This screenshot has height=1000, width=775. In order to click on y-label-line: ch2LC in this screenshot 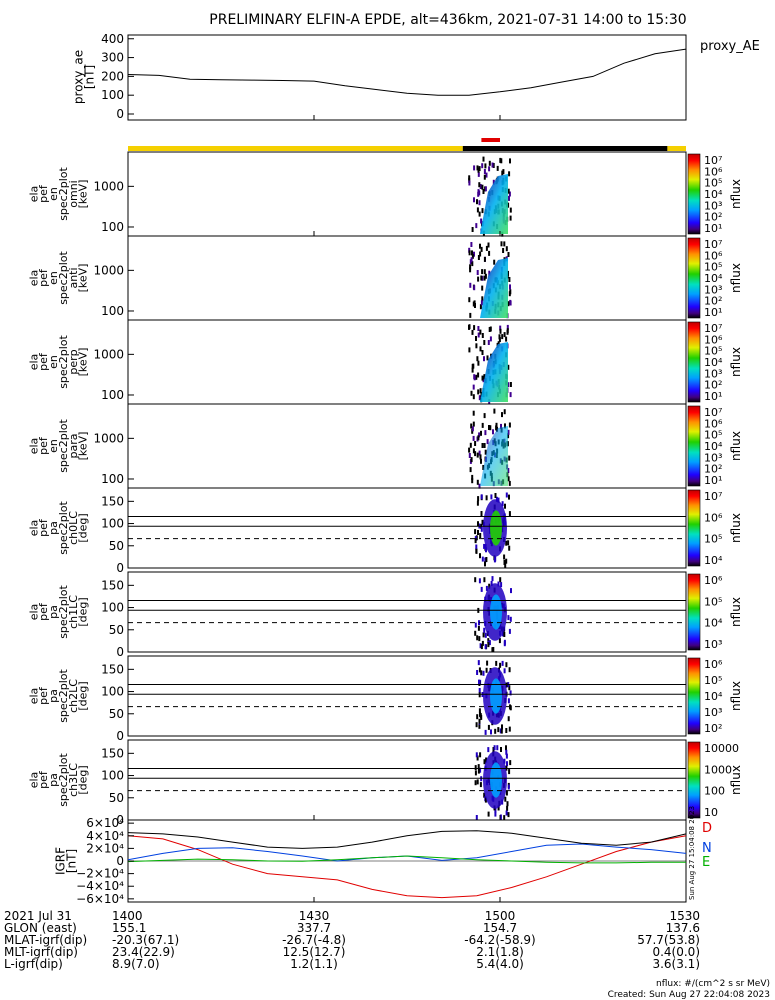, I will do `click(73, 696)`.